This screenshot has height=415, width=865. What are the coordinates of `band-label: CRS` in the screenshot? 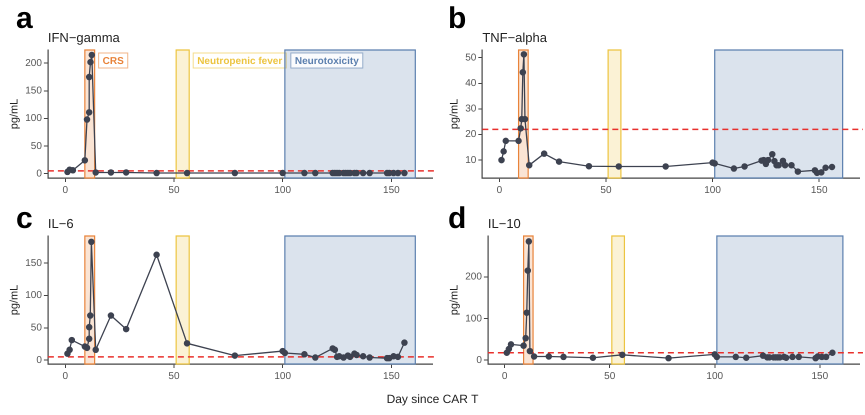 It's located at (113, 61).